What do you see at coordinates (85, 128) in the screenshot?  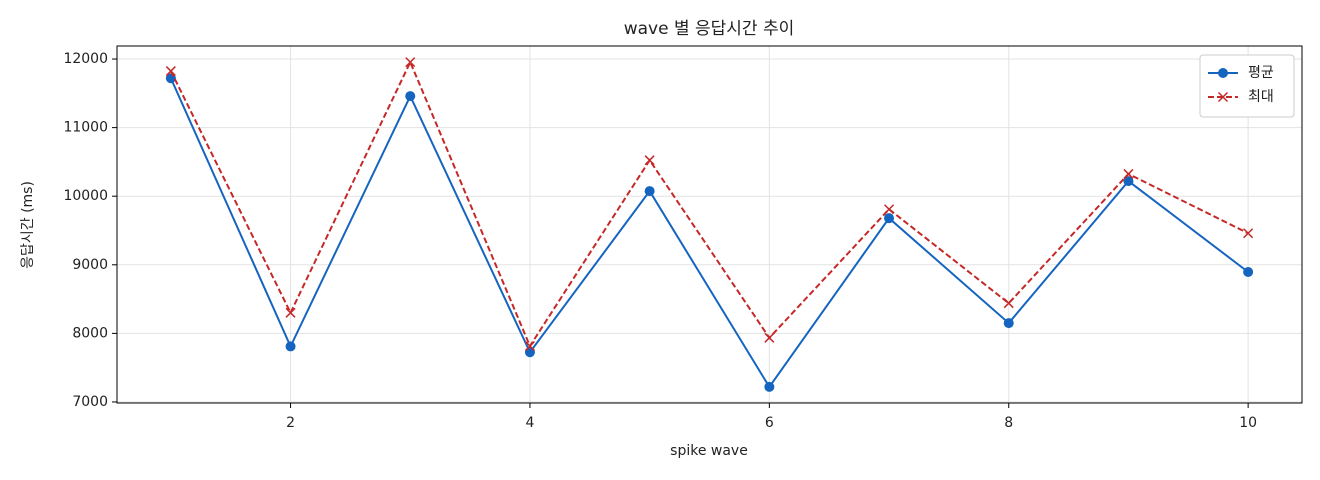 I see `y-tick-label: 11000` at bounding box center [85, 128].